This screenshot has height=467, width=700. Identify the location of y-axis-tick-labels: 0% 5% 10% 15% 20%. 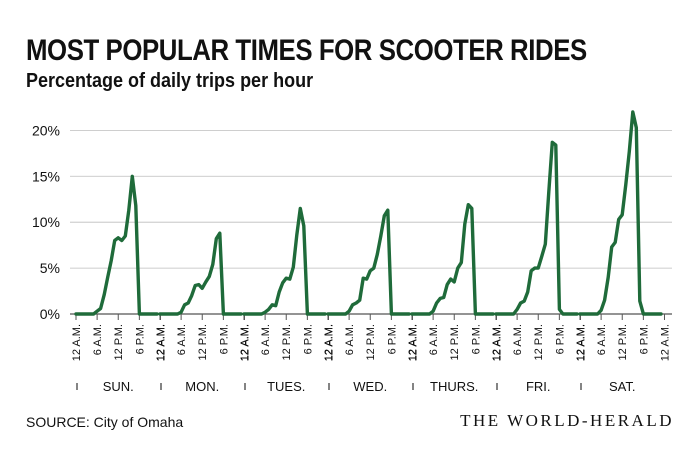
(46, 222).